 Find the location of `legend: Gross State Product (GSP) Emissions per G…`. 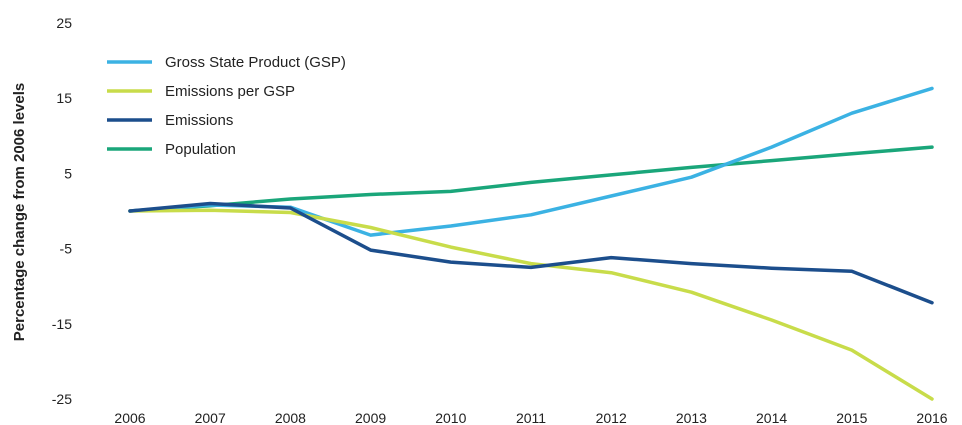

legend: Gross State Product (GSP) Emissions per G… is located at coordinates (226, 106).